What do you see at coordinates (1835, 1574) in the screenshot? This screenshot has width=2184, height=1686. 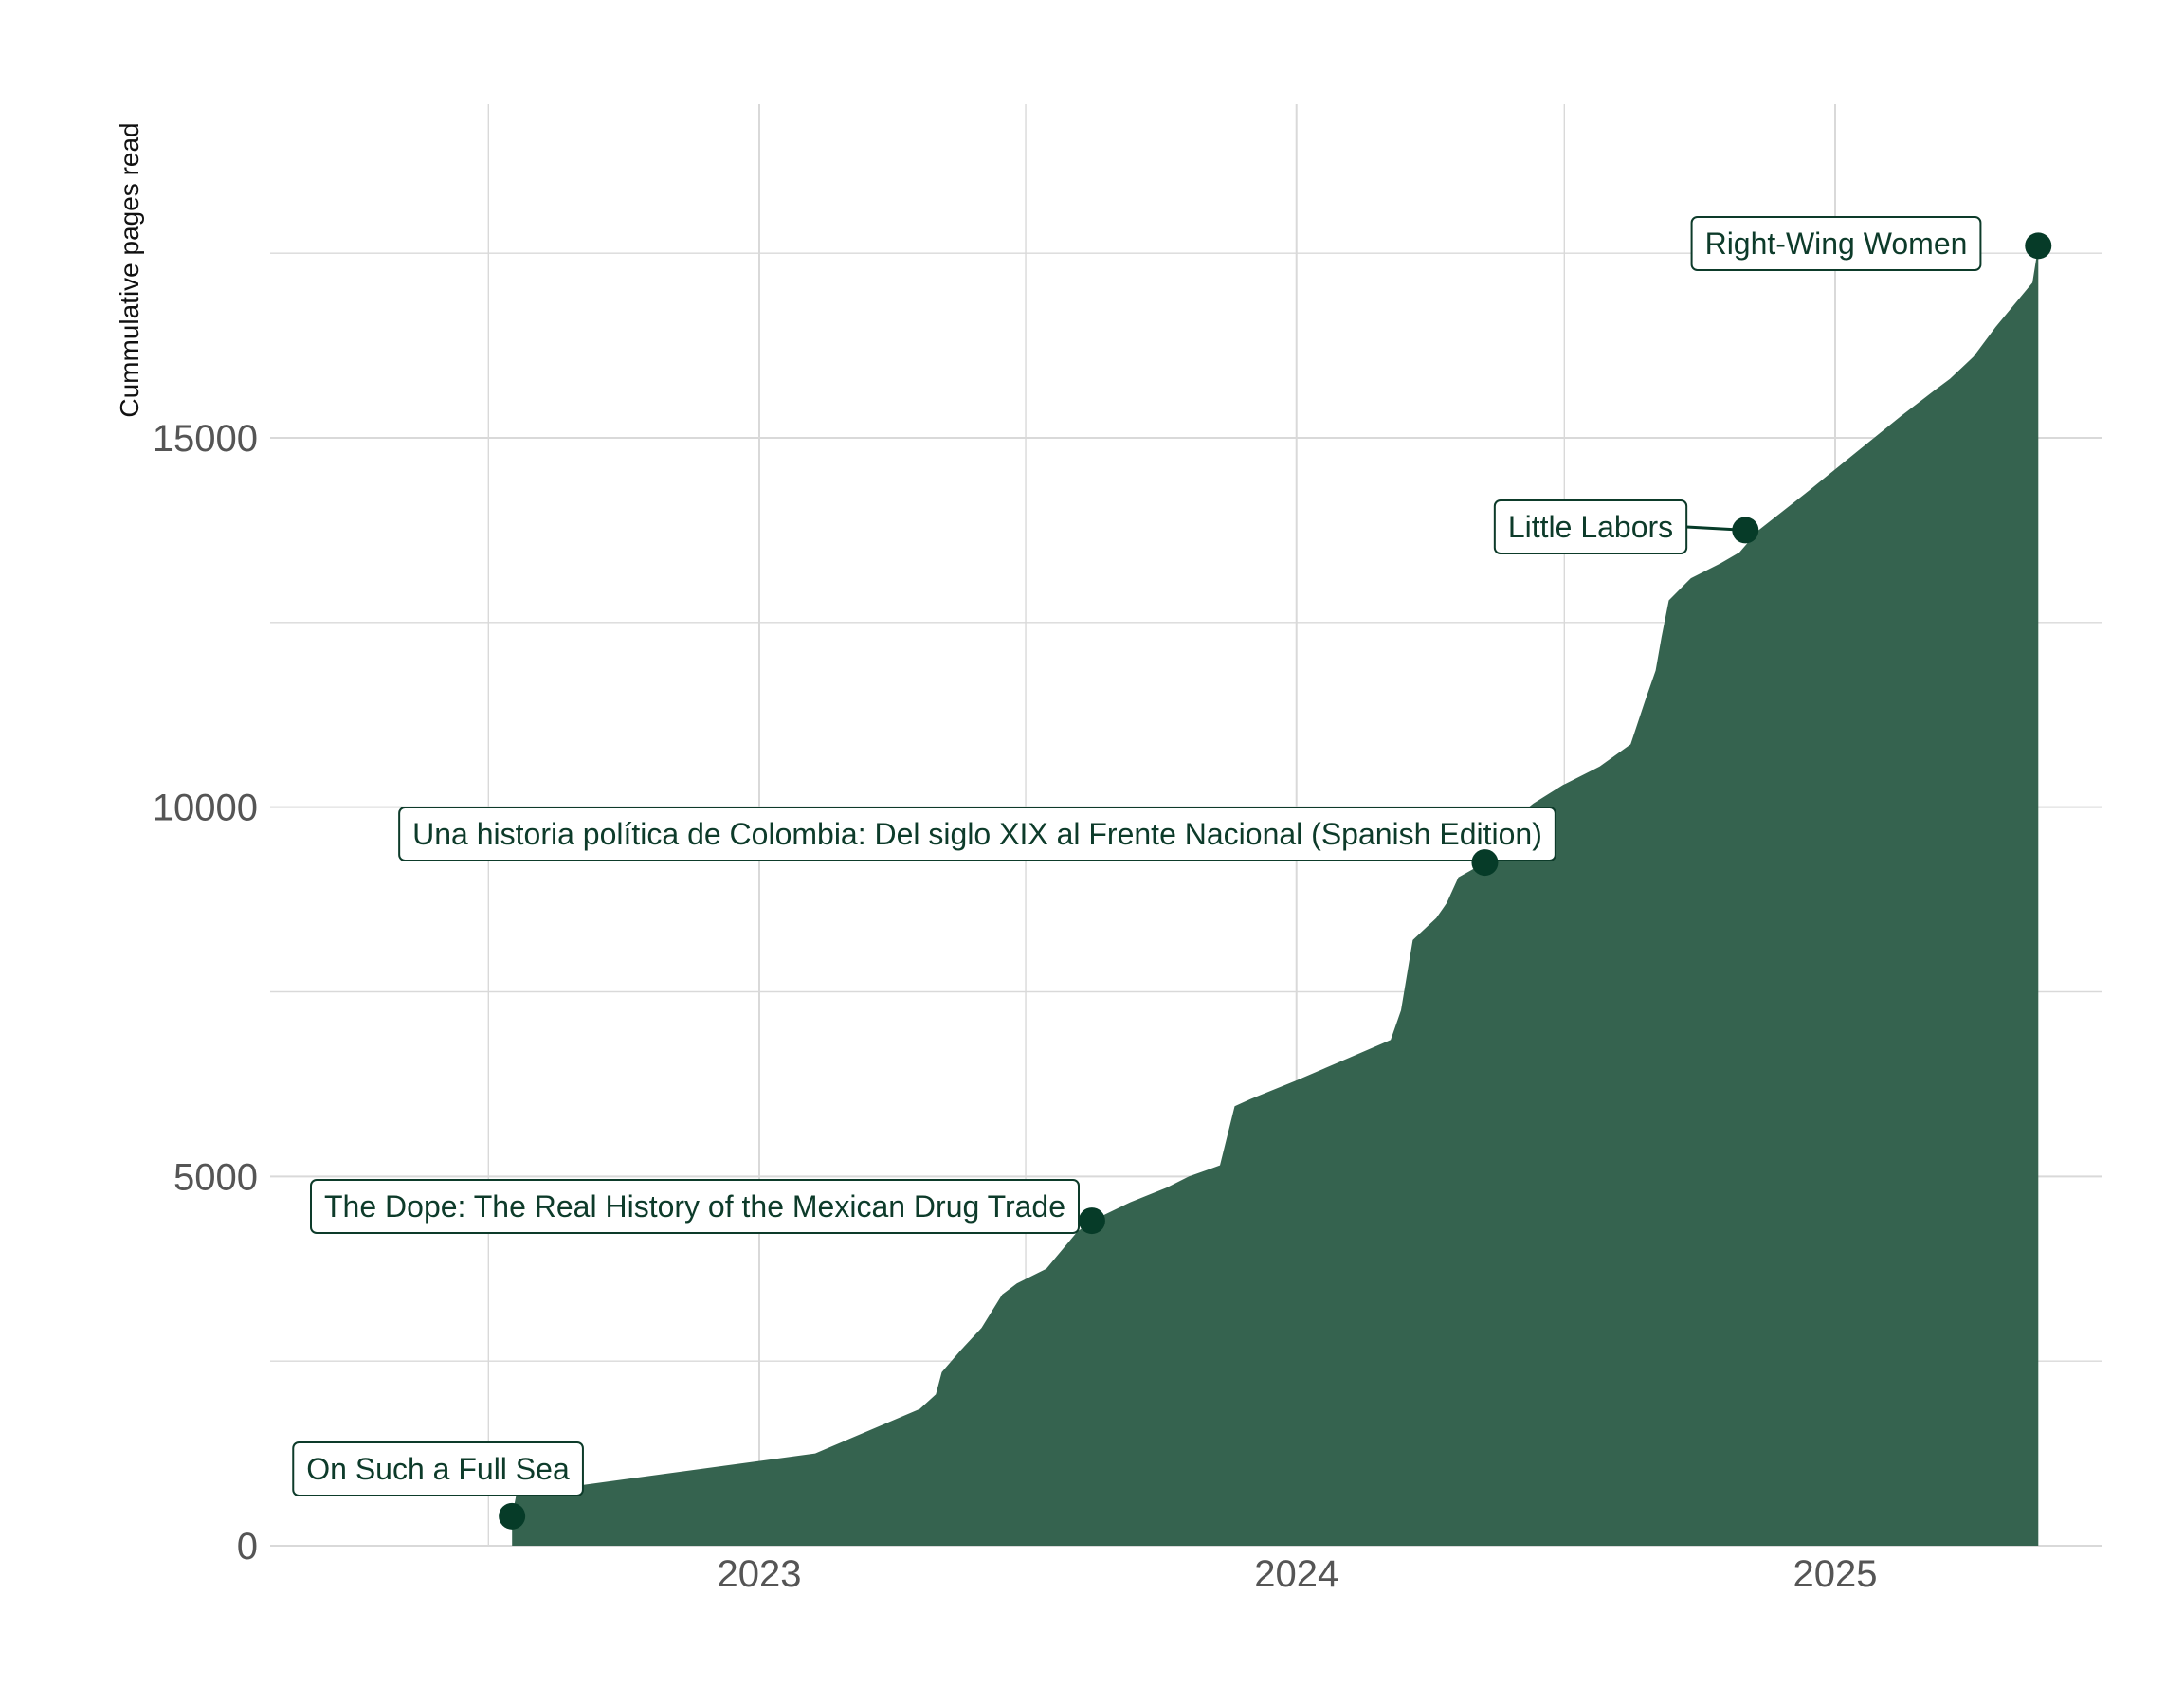 I see `x-tick-label: 2025` at bounding box center [1835, 1574].